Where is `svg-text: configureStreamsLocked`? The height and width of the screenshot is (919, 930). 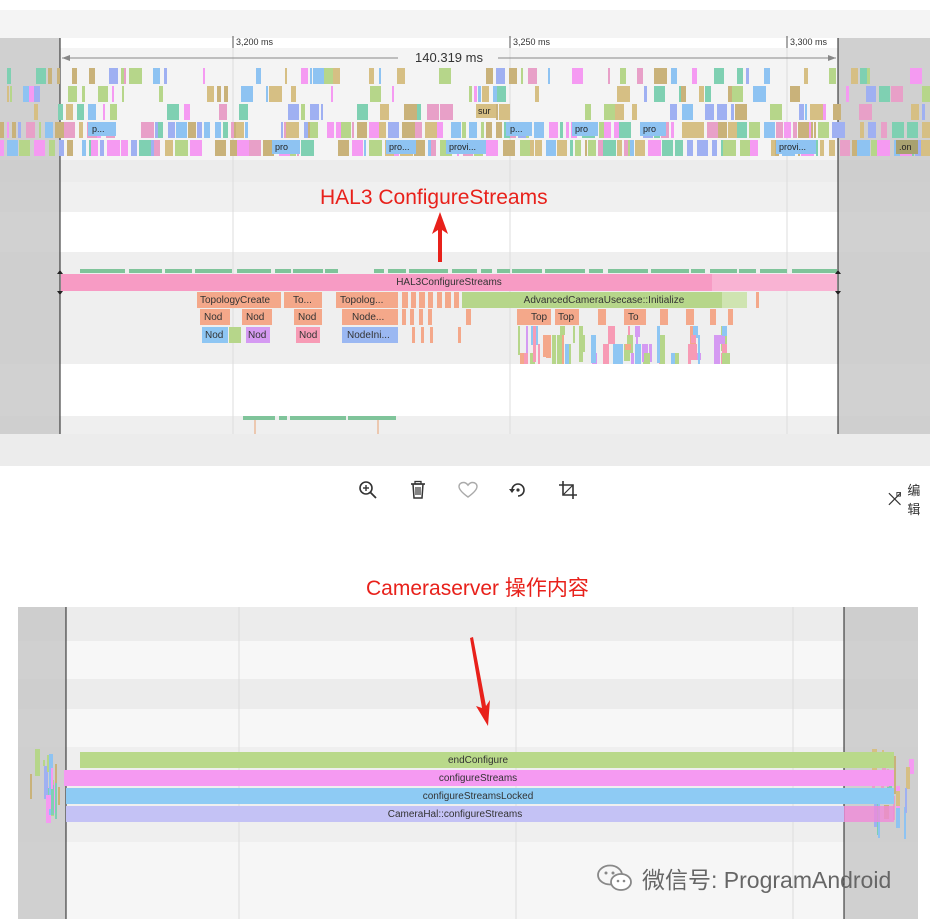 svg-text: configureStreamsLocked is located at coordinates (478, 796).